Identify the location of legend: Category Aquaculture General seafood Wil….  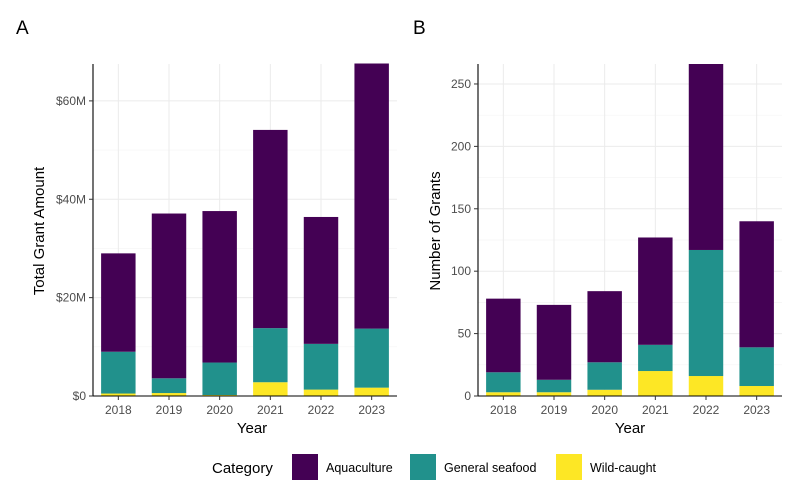
(434, 467).